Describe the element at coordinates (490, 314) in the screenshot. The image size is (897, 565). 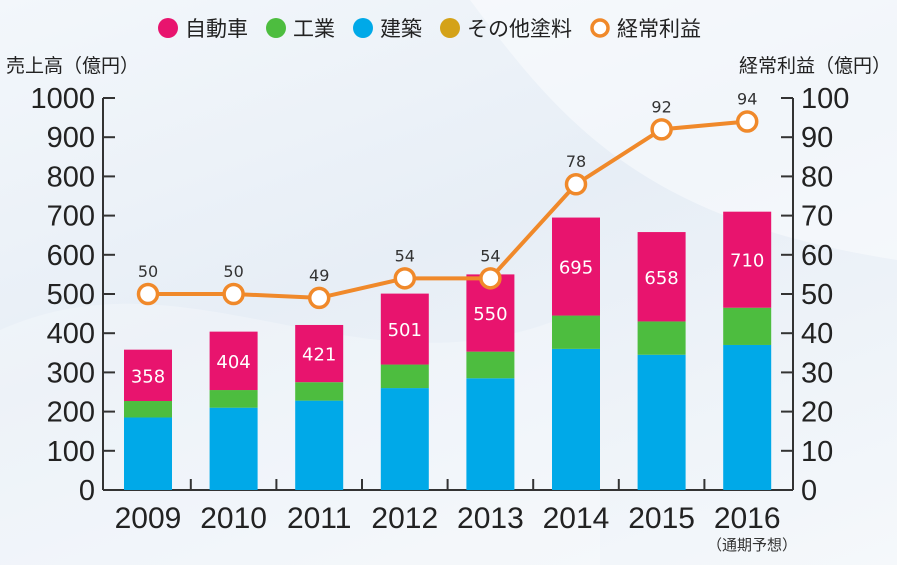
I see `bar-total-label: 550` at that location.